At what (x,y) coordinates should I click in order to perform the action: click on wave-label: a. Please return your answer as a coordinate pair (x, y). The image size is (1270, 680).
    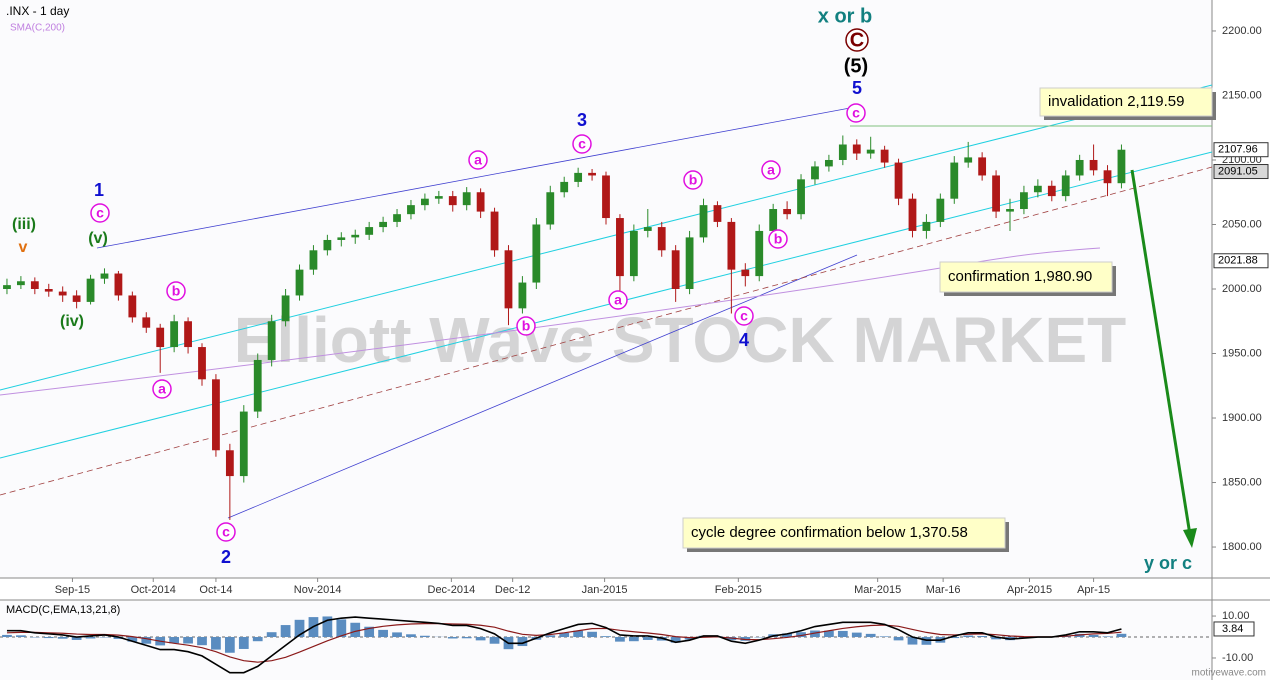
    Looking at the image, I should click on (618, 300).